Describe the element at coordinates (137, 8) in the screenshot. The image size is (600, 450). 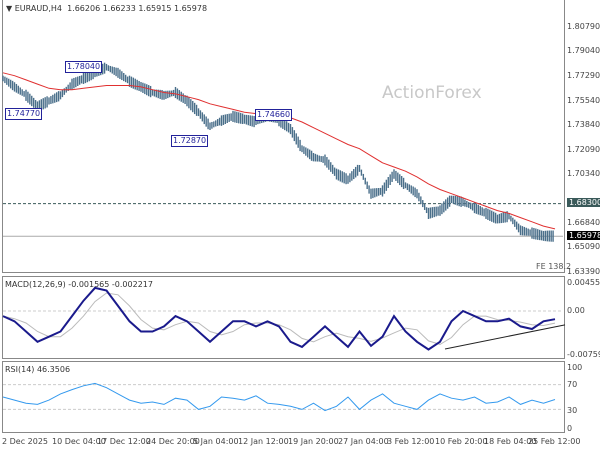
I see `ohlc-values: 1.66206 1.66233 1.65915 1.65978` at that location.